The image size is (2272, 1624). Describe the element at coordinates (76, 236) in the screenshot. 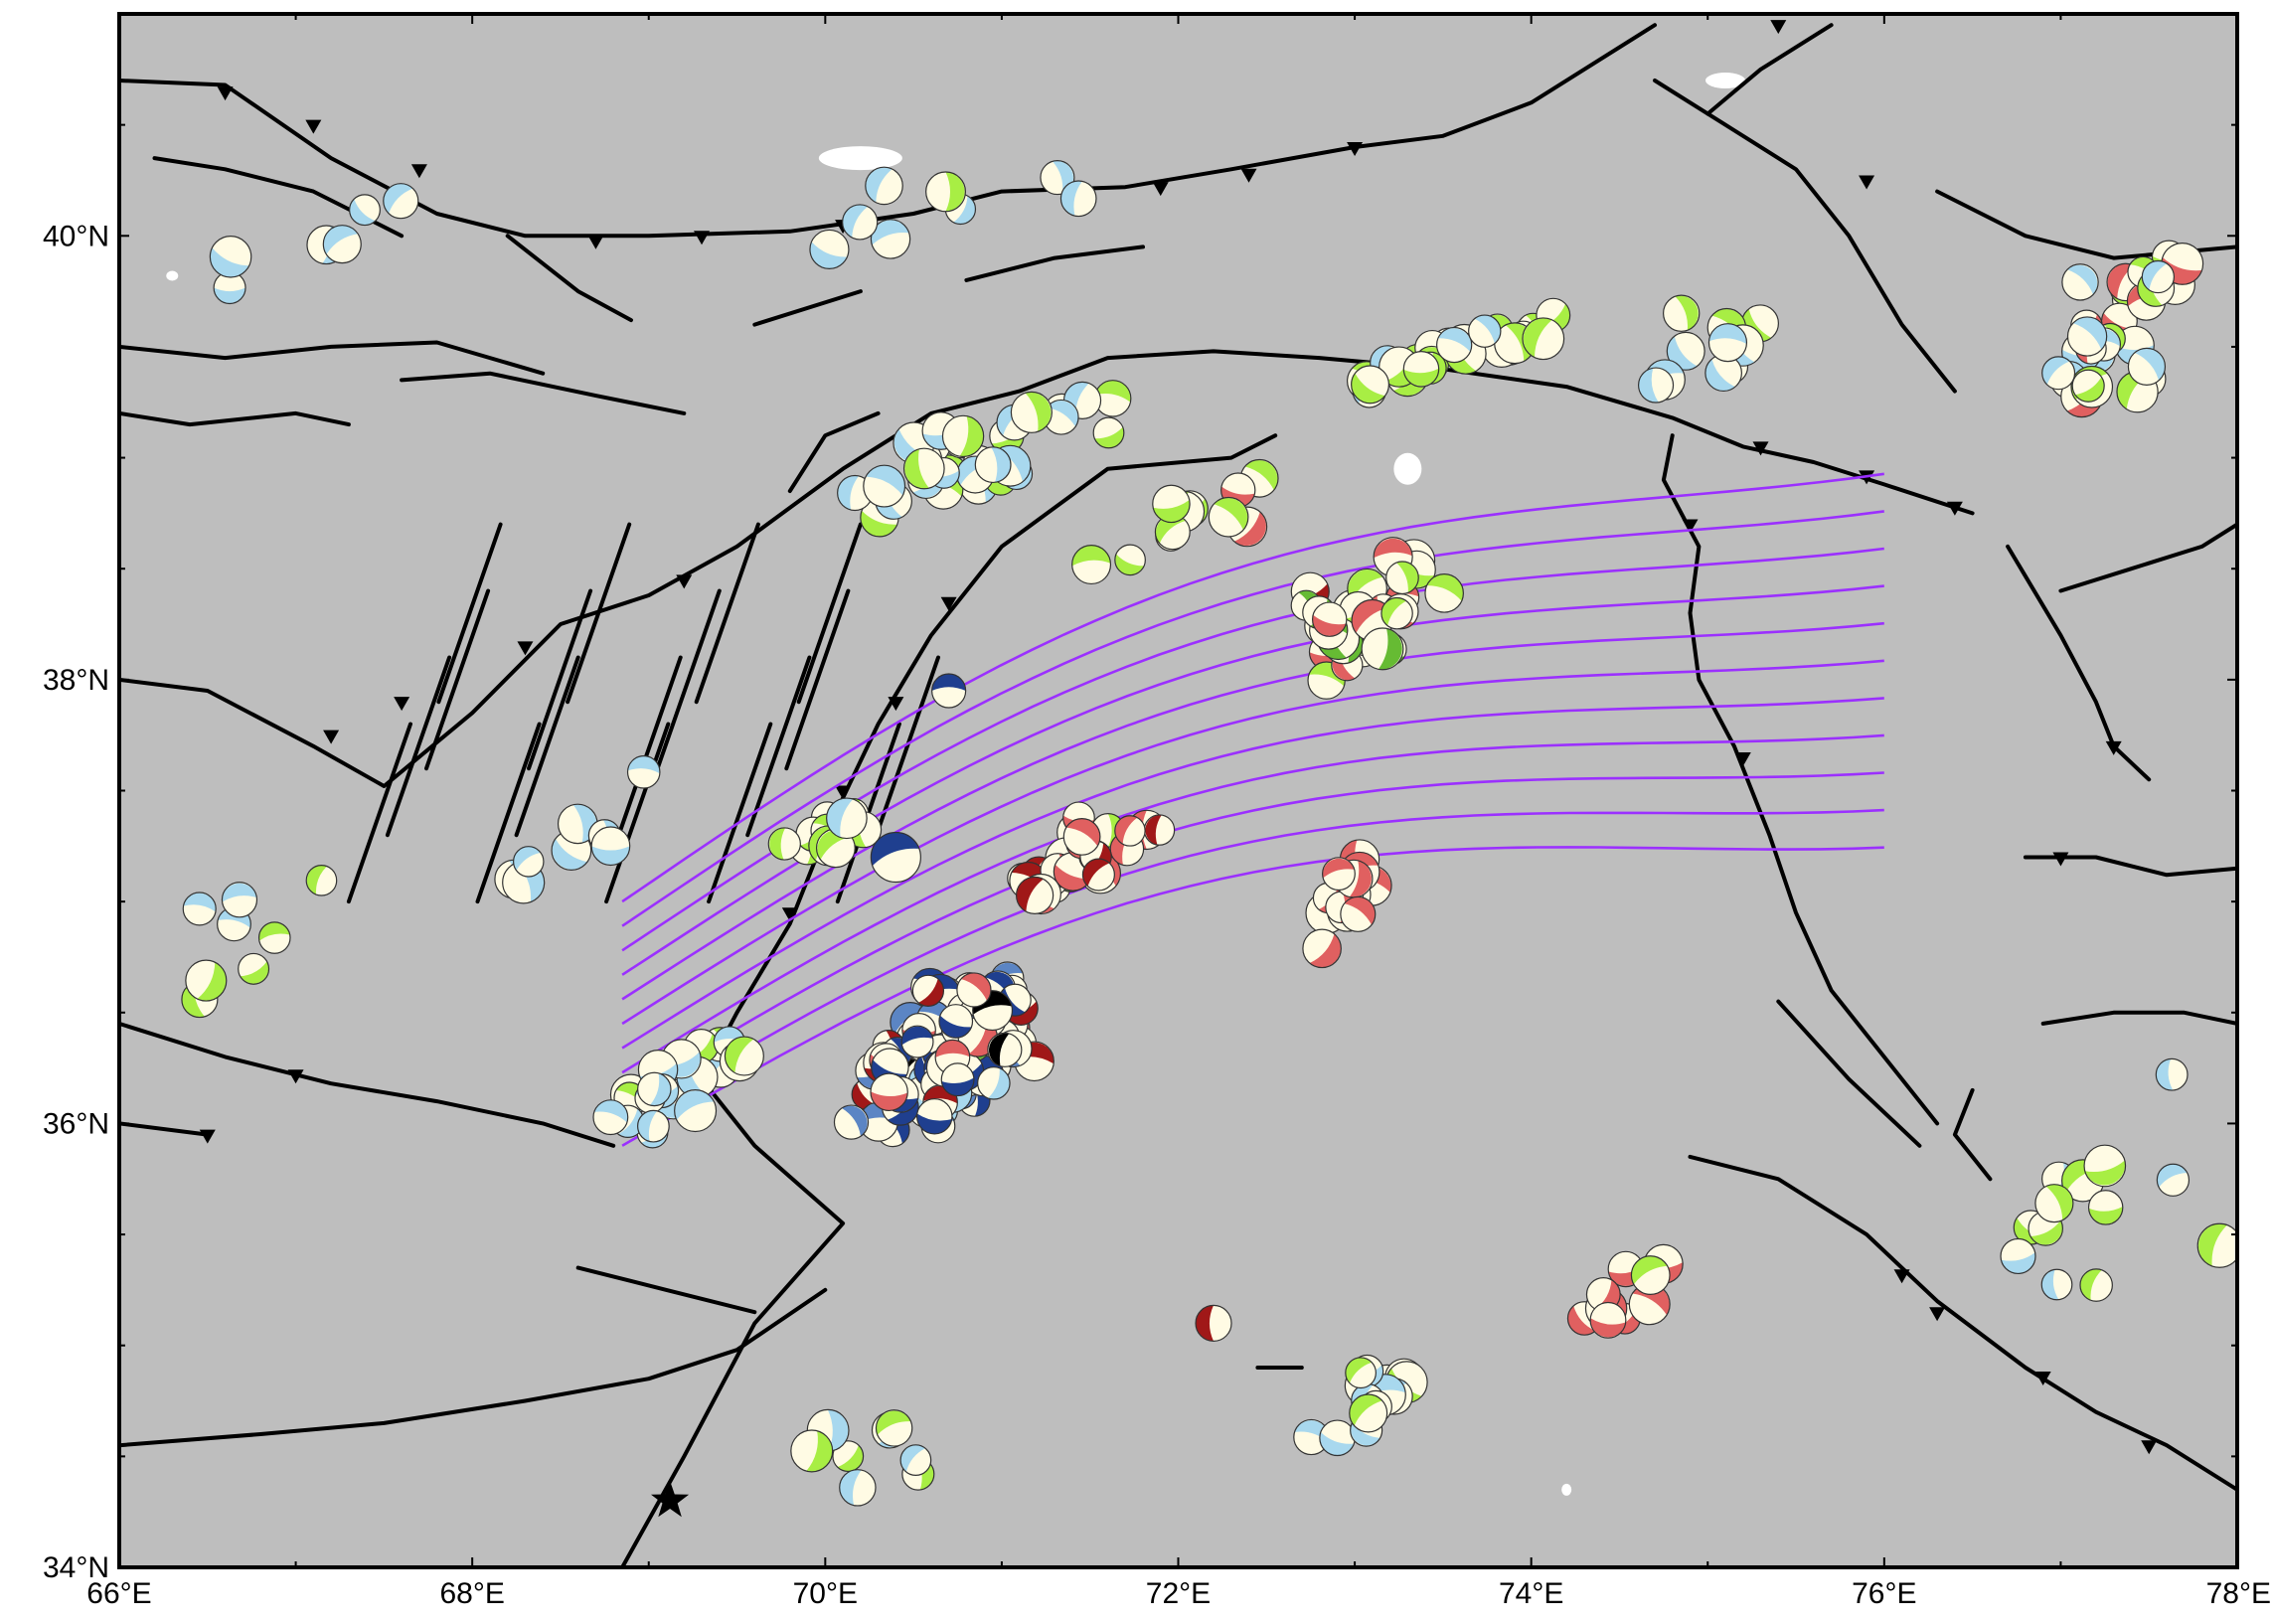

I see `y-tick-label: 40°N` at that location.